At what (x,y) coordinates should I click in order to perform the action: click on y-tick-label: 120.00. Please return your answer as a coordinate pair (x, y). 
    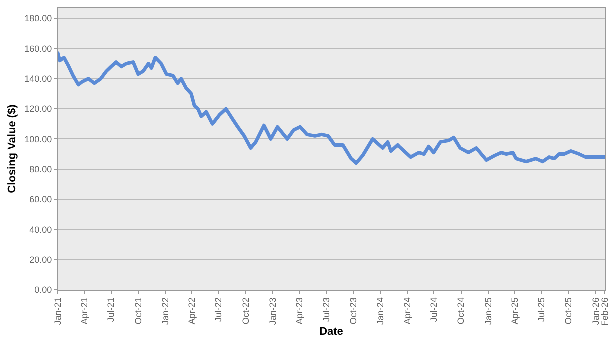
    Looking at the image, I should click on (38, 109).